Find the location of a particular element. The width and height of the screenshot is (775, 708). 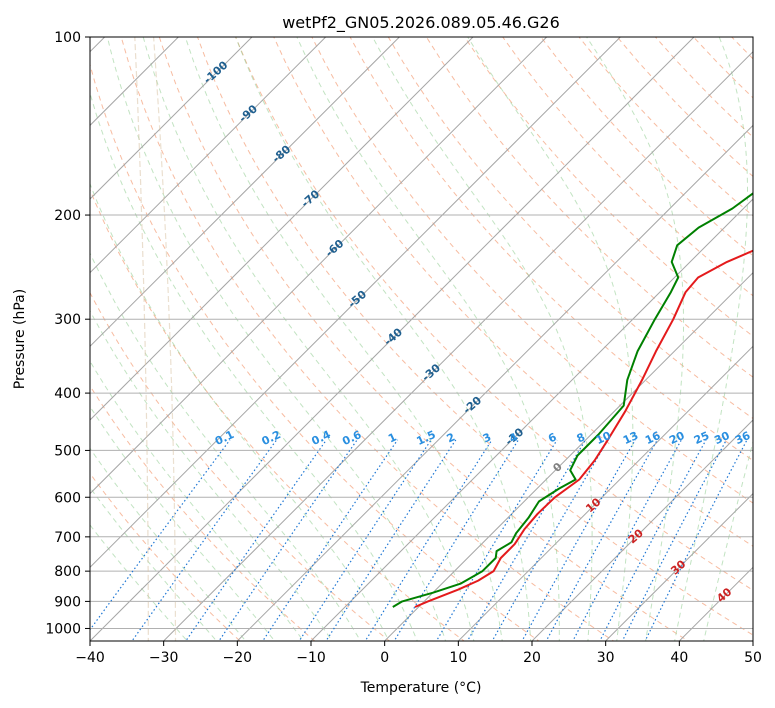

x-tick-label: −40 is located at coordinates (90, 658).